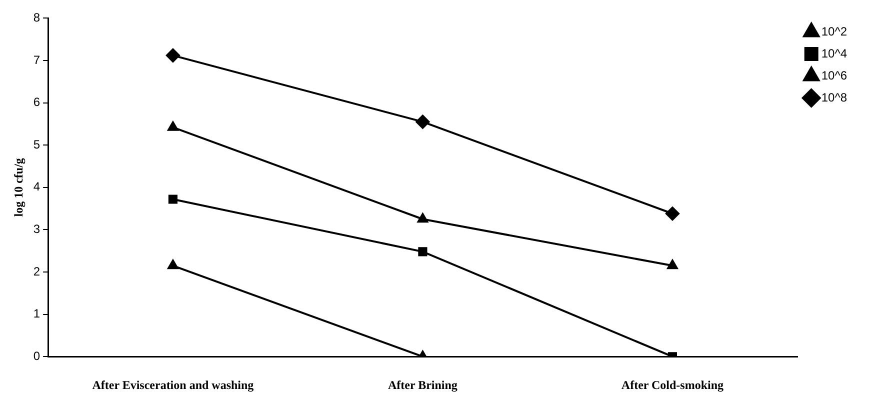  What do you see at coordinates (834, 97) in the screenshot?
I see `legend-label: 10^8` at bounding box center [834, 97].